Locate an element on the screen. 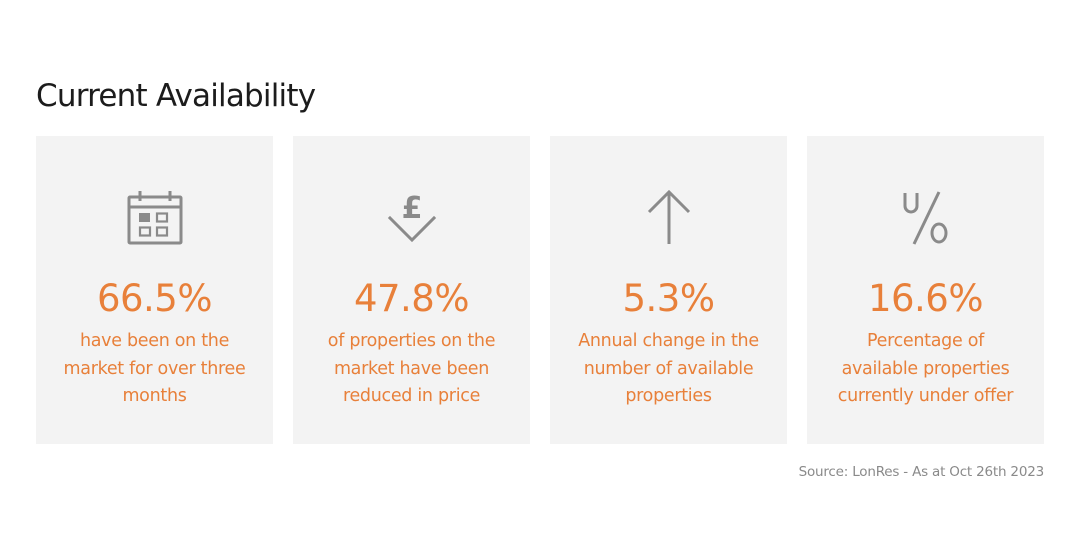 This screenshot has height=540, width=1080. stat-description-line: months is located at coordinates (154, 396).